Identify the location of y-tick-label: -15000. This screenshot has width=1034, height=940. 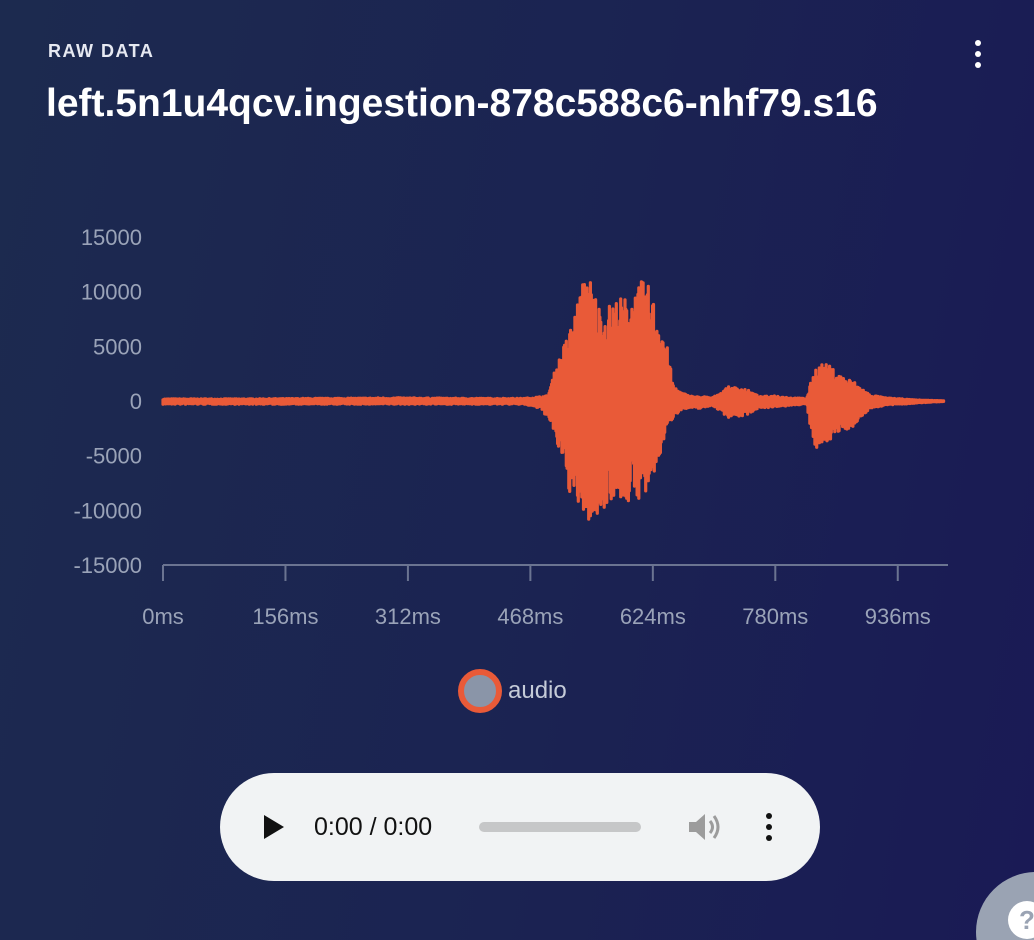
(107, 565).